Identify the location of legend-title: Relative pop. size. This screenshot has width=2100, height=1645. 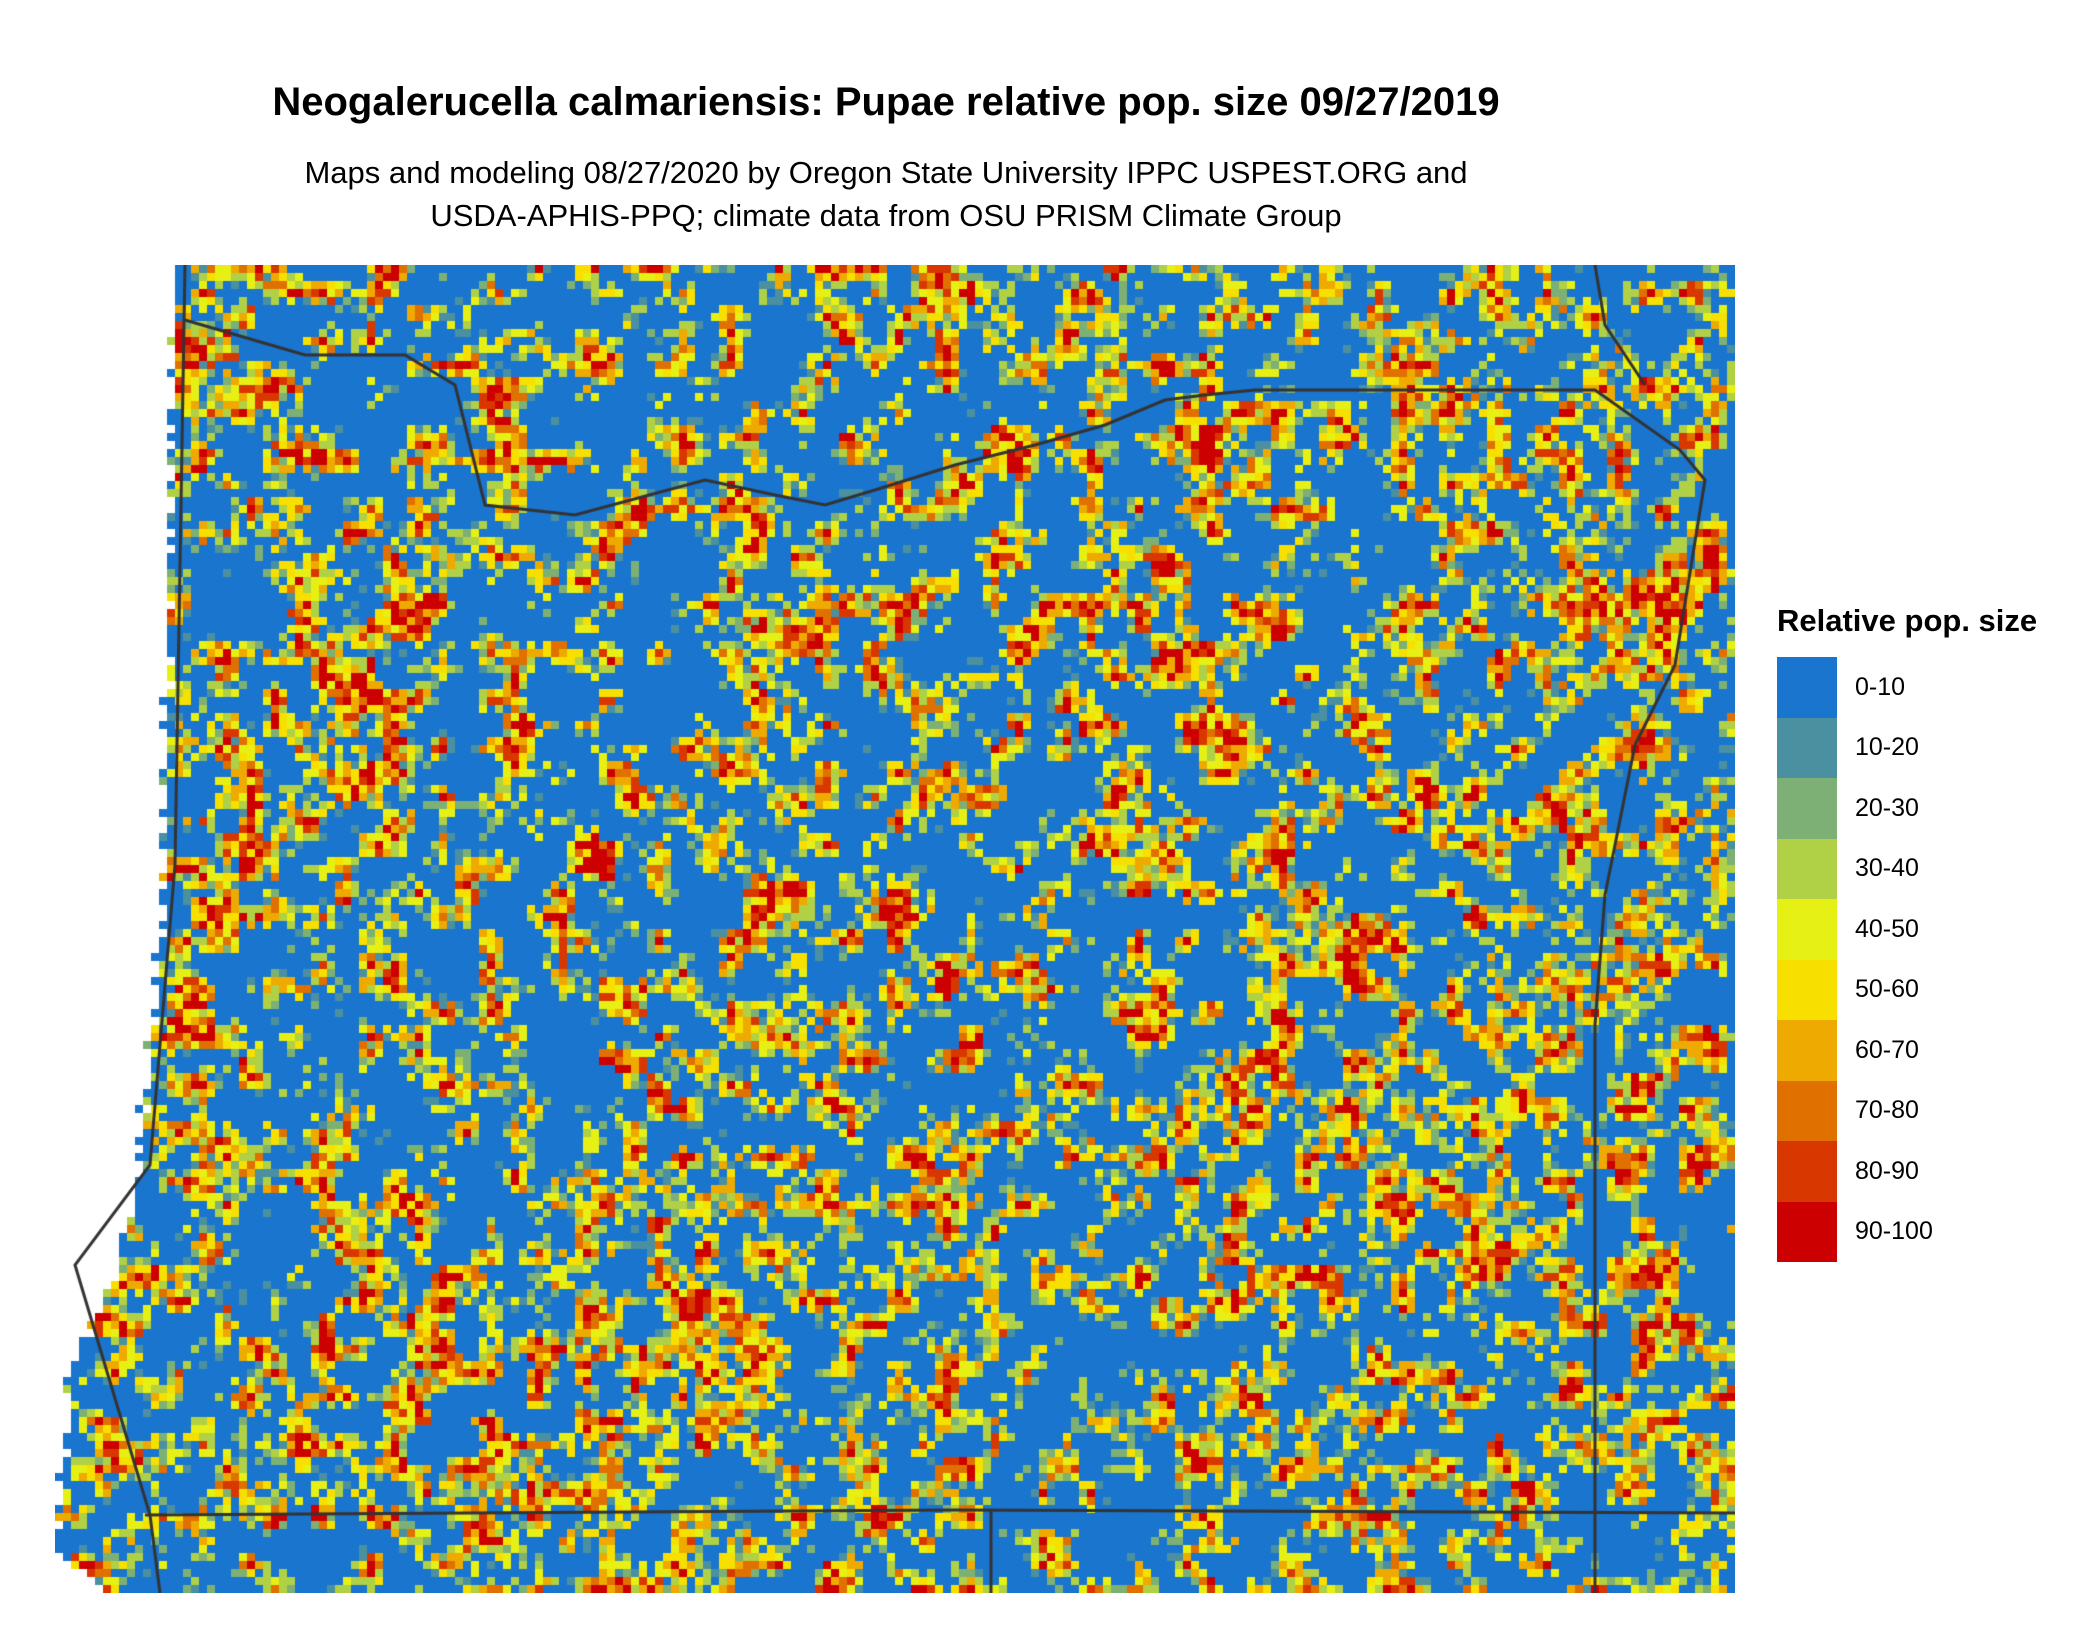
(1907, 620).